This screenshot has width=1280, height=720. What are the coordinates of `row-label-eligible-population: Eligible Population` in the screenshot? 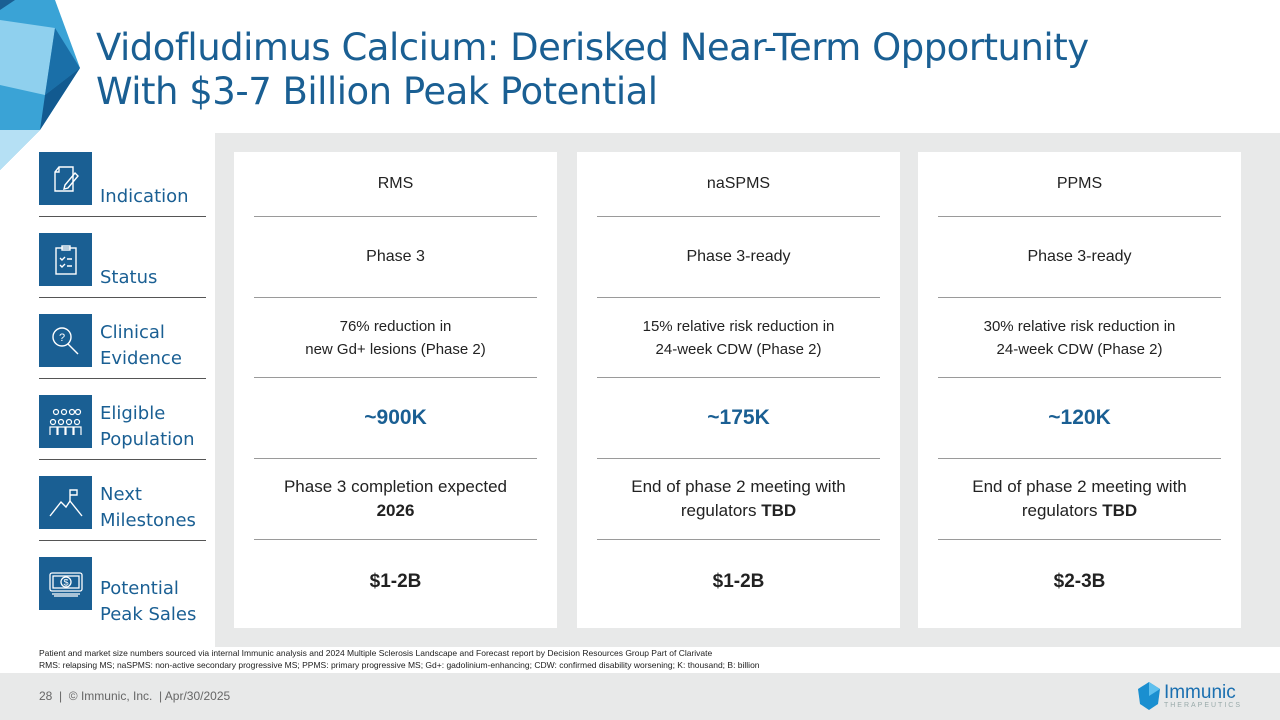 It's located at (122, 427).